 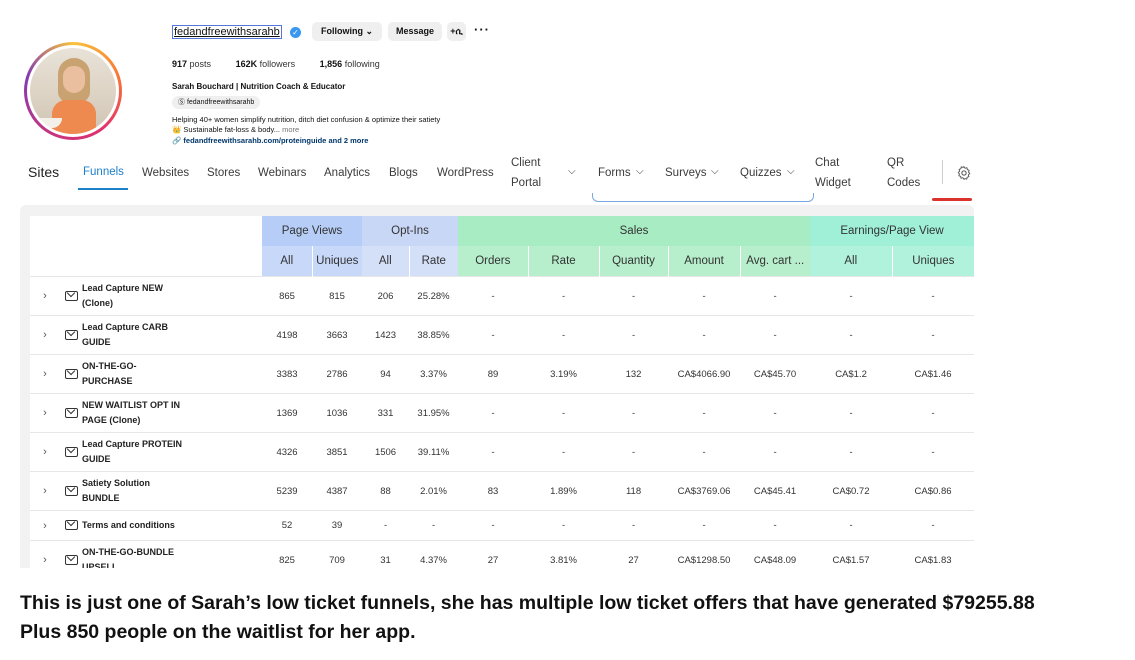 What do you see at coordinates (291, 129) in the screenshot?
I see `bio-more-link: more` at bounding box center [291, 129].